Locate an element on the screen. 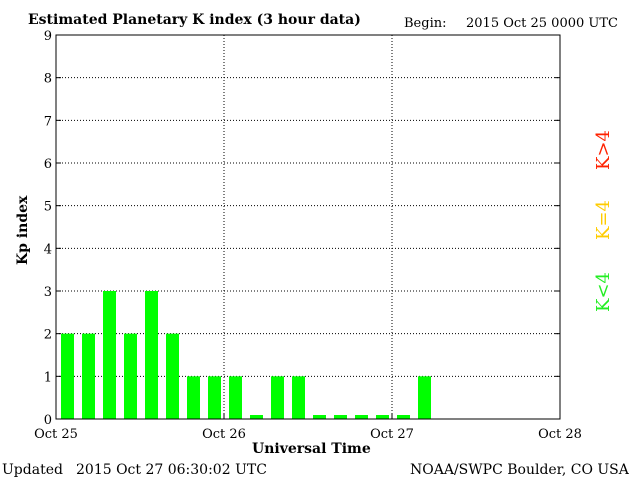 This screenshot has height=480, width=640. begin-label: Begin: is located at coordinates (425, 23).